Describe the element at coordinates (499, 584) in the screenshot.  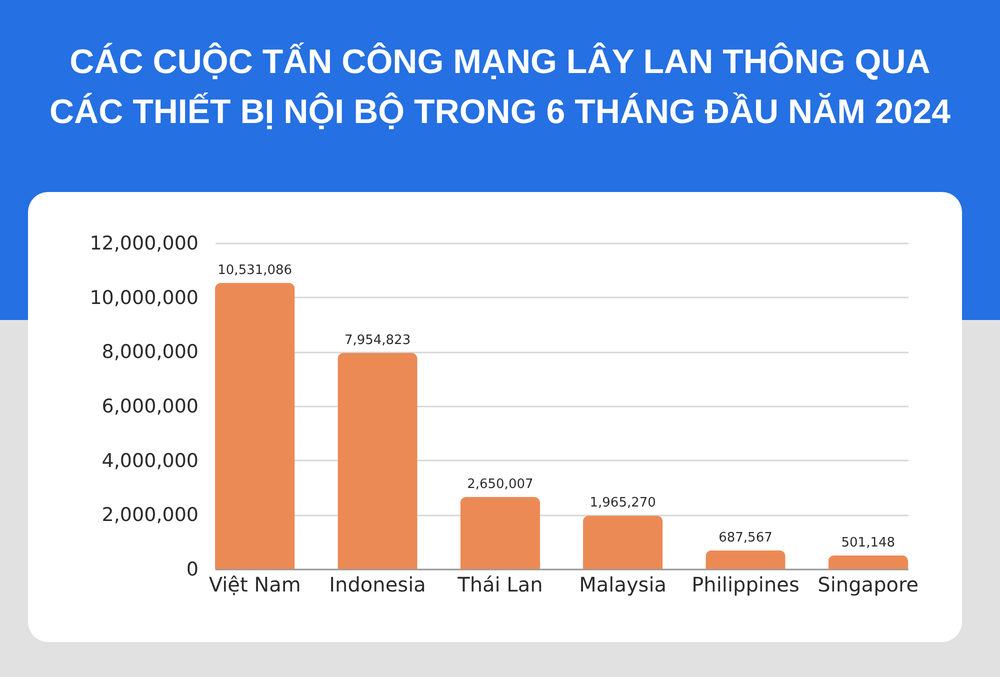
I see `x-tick-label: Thái Lan` at that location.